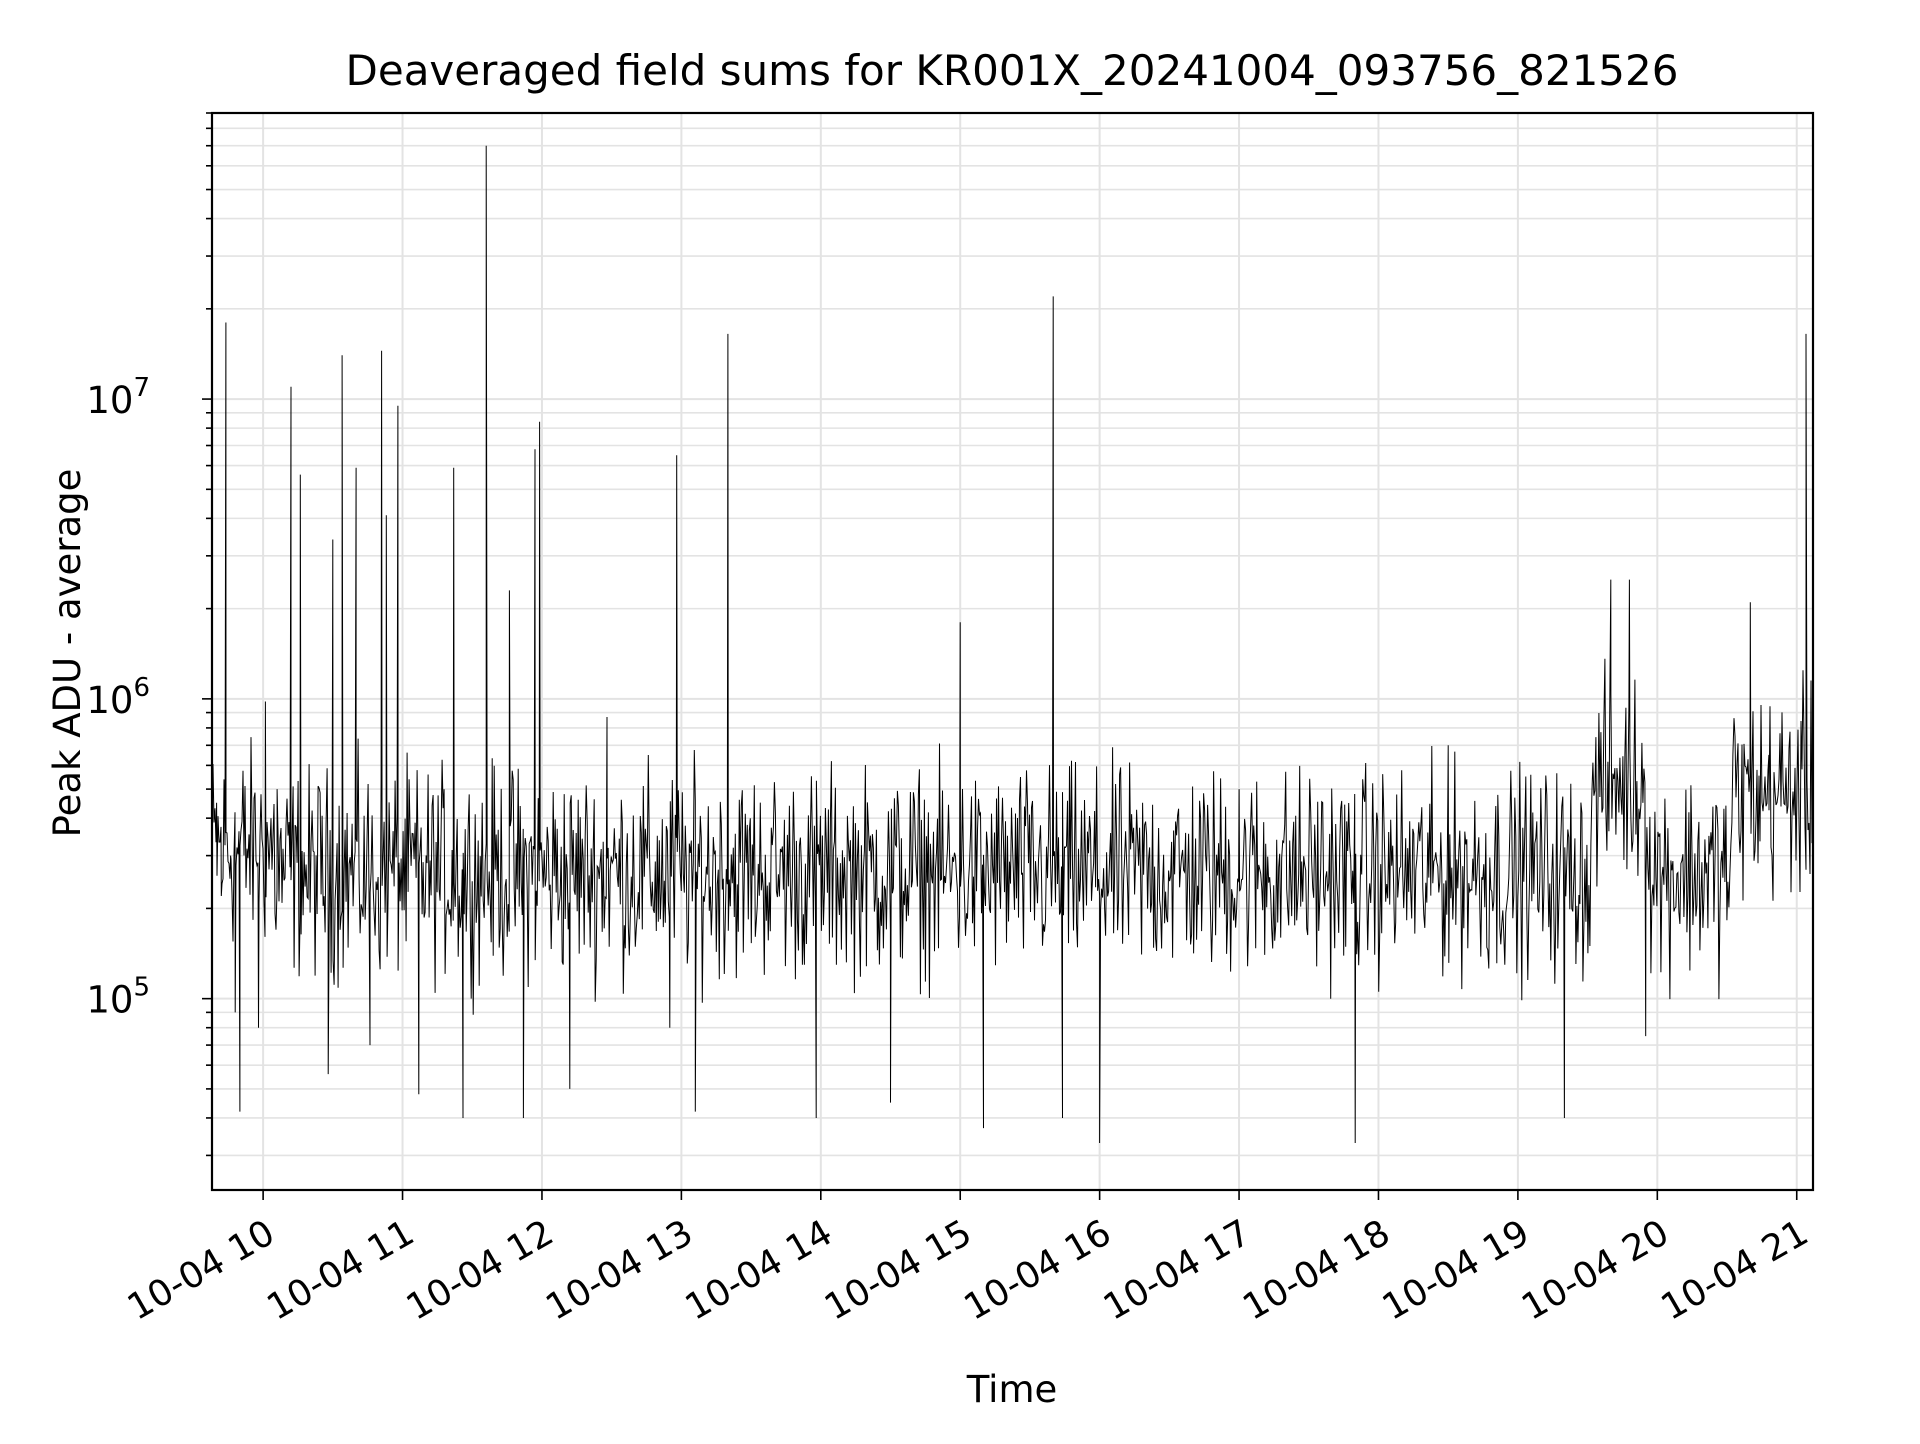 The image size is (1920, 1444). I want to click on y-tick-label: 10⁶, so click(118, 697).